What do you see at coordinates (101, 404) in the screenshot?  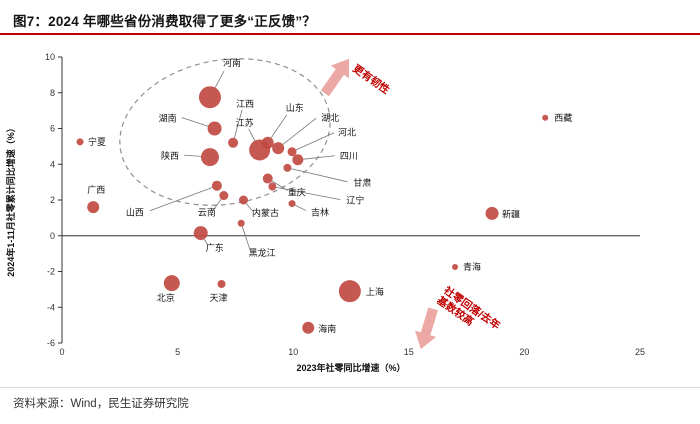 I see `source-note: 资料来源：Wind，民生证券研究院` at bounding box center [101, 404].